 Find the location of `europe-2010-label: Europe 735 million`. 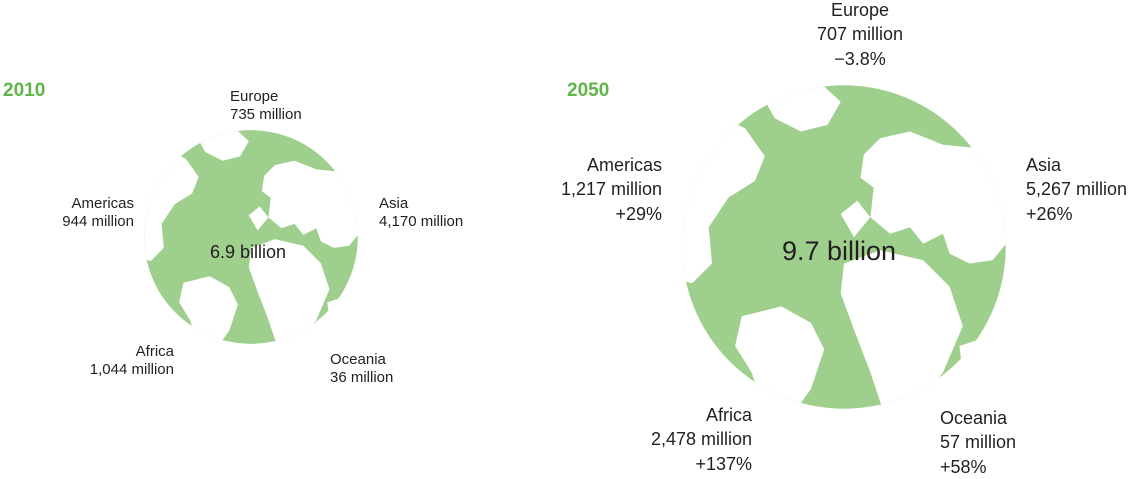

europe-2010-label: Europe 735 million is located at coordinates (266, 106).